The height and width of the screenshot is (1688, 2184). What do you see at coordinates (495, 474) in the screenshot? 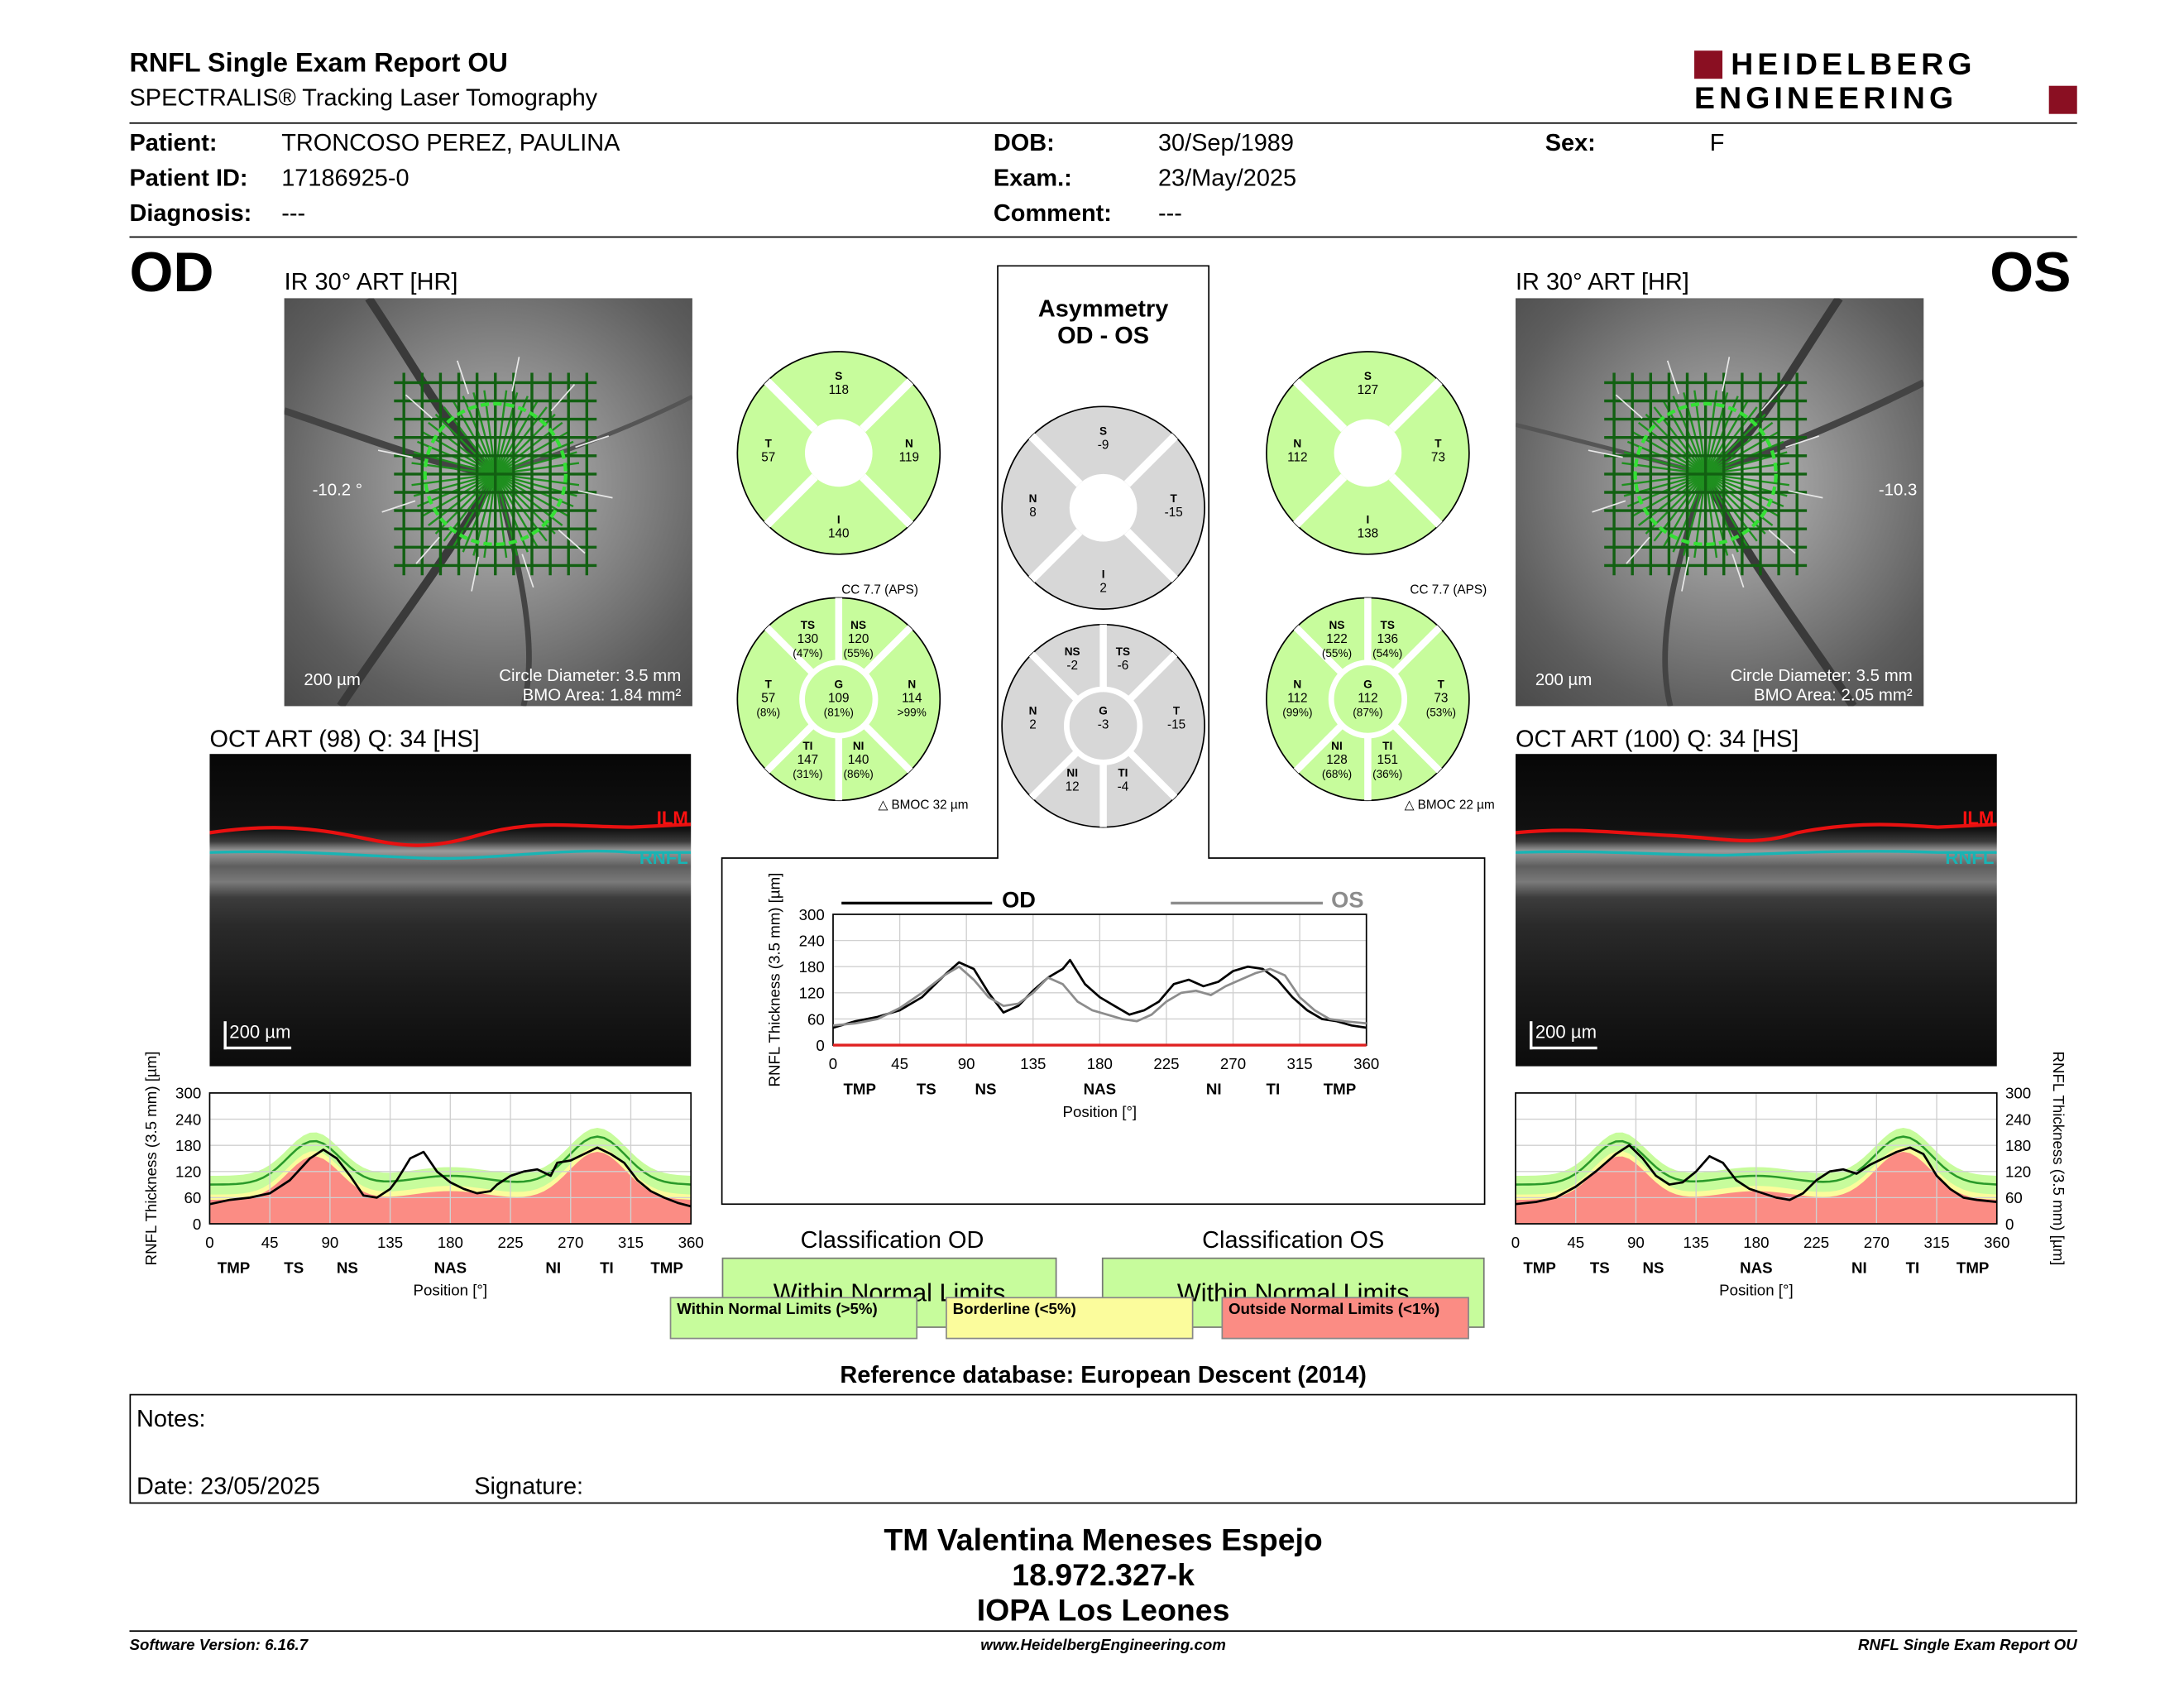
I see `od-circle-scan-grid` at bounding box center [495, 474].